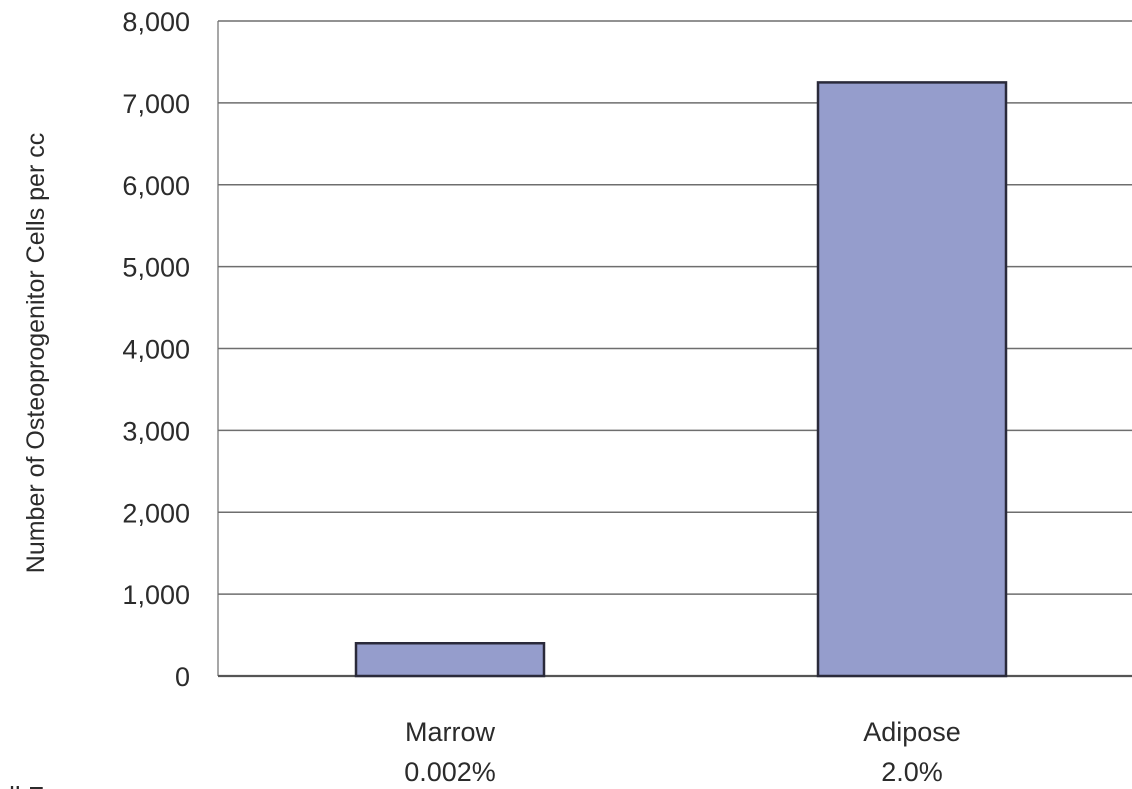 The height and width of the screenshot is (789, 1132). Describe the element at coordinates (36, 353) in the screenshot. I see `y-axis-title: Number of Osteoprogenitor Cells per cc` at that location.